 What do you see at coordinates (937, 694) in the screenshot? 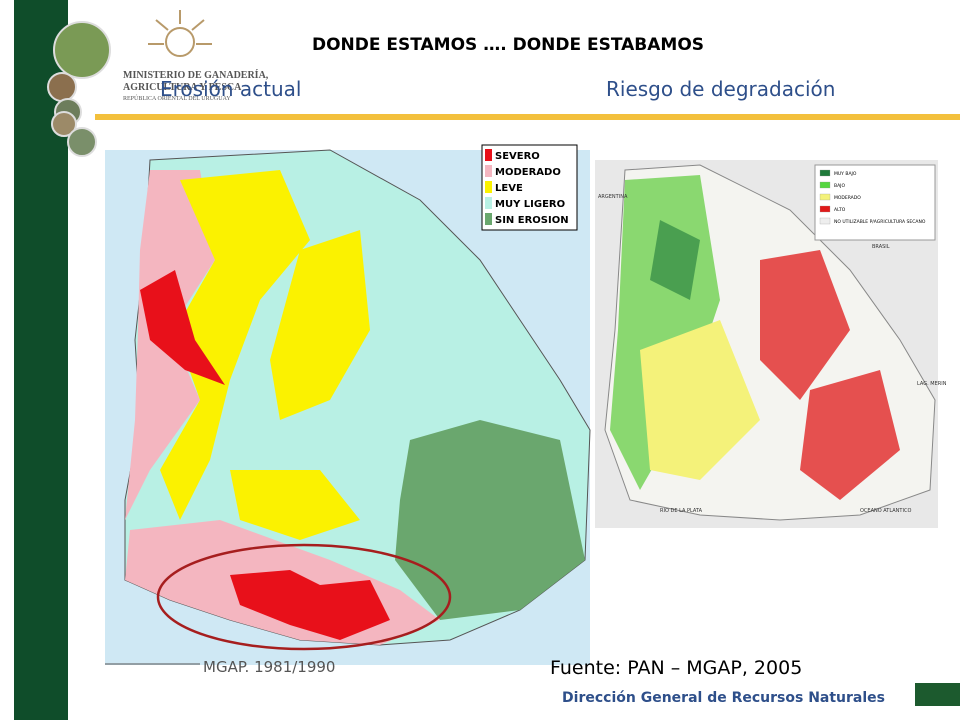
I see `corner-block` at bounding box center [937, 694].